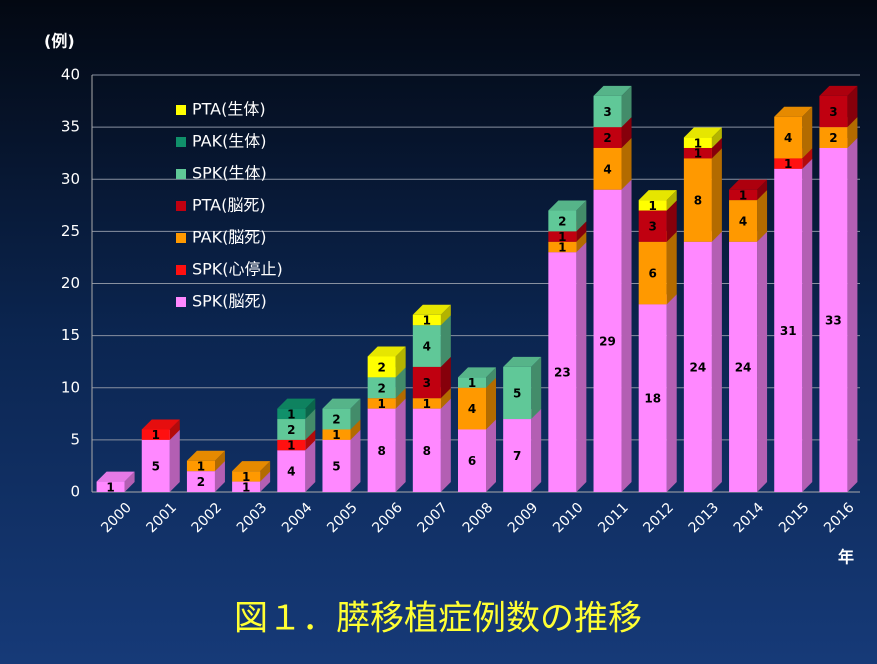 The width and height of the screenshot is (877, 664). Describe the element at coordinates (517, 456) in the screenshot. I see `data-label: 7` at that location.